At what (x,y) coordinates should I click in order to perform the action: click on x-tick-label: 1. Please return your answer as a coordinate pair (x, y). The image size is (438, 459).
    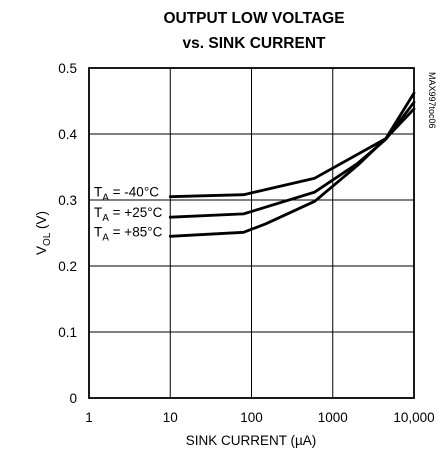
    Looking at the image, I should click on (89, 417).